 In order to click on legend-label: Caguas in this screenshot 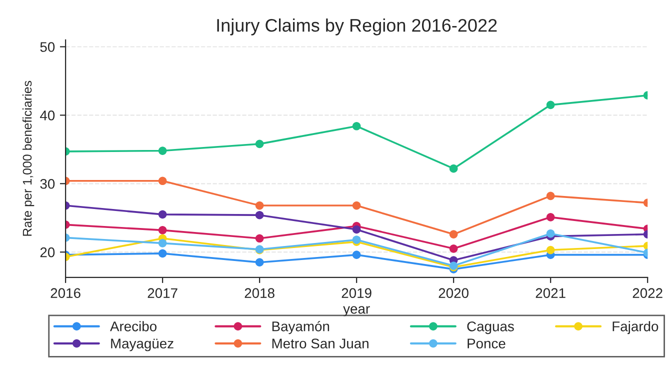, I will do `click(490, 327)`.